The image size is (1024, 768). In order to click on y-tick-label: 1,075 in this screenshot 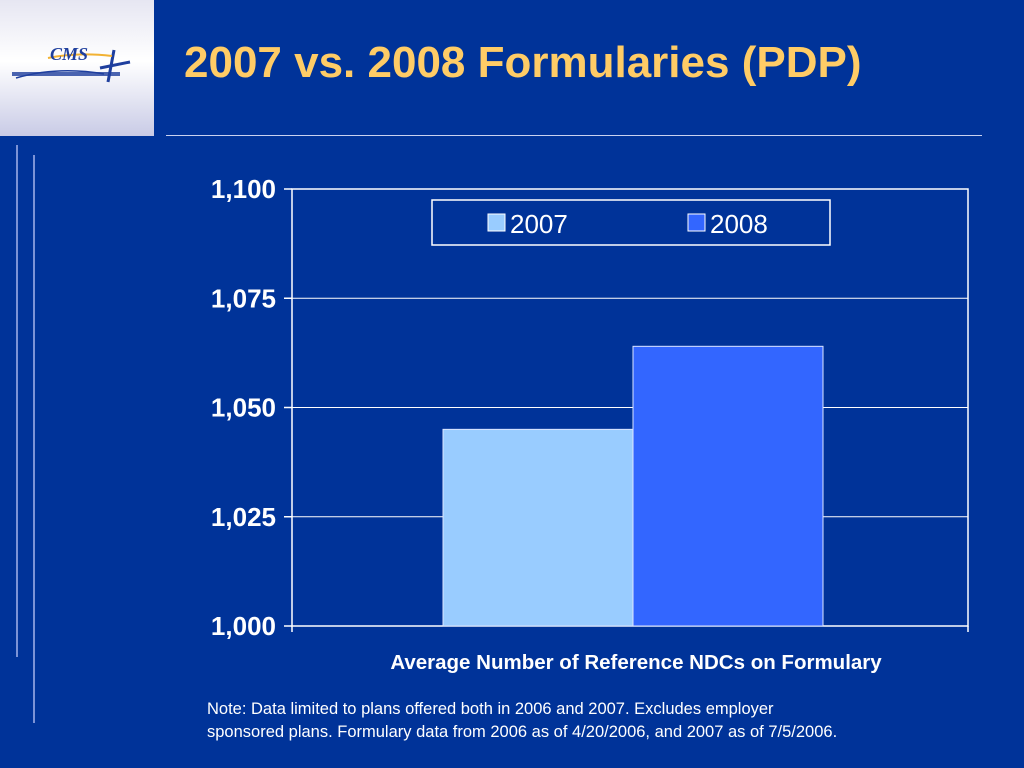, I will do `click(243, 298)`.